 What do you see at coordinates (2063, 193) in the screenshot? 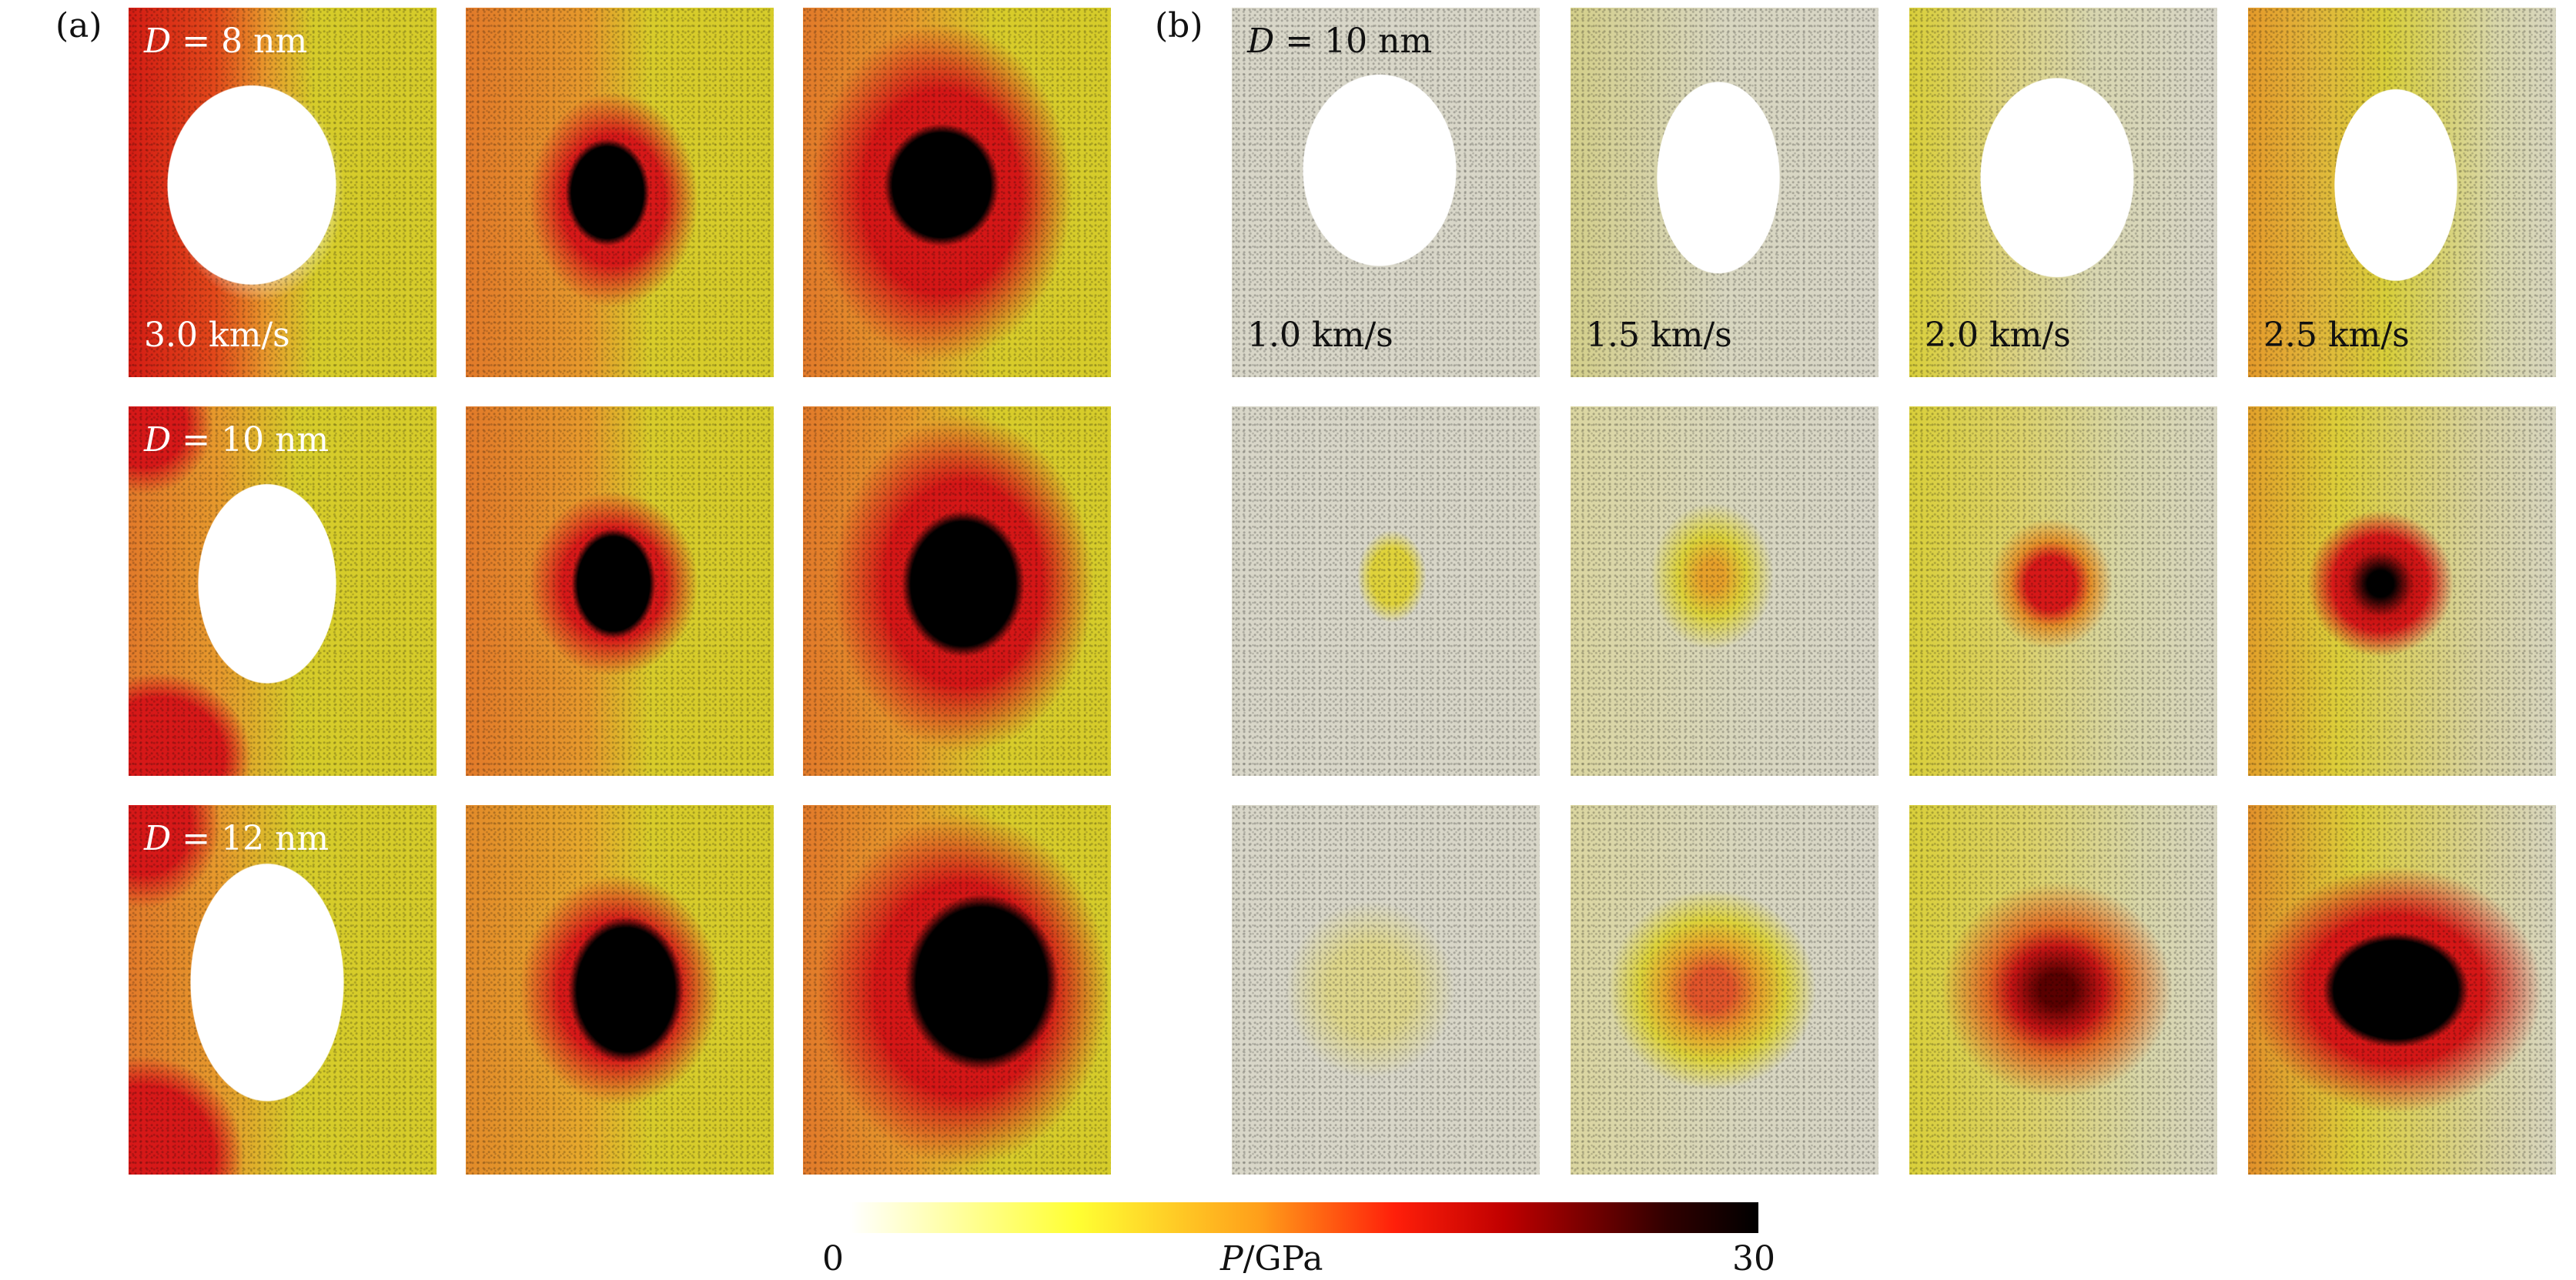
I see `panel-b-row1-col3: 2.0 km/s` at bounding box center [2063, 193].